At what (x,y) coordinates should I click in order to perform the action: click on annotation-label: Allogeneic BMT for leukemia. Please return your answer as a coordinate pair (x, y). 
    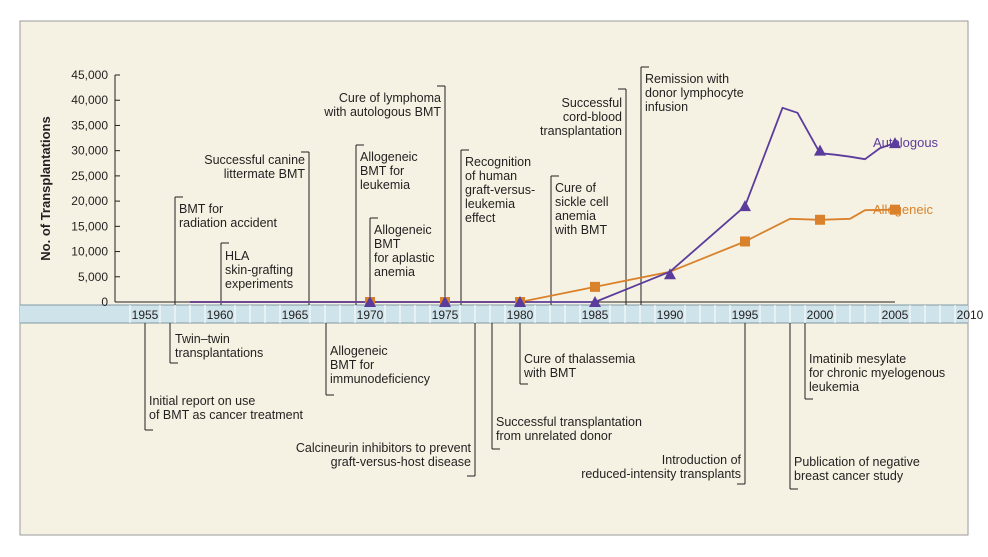
    Looking at the image, I should click on (389, 171).